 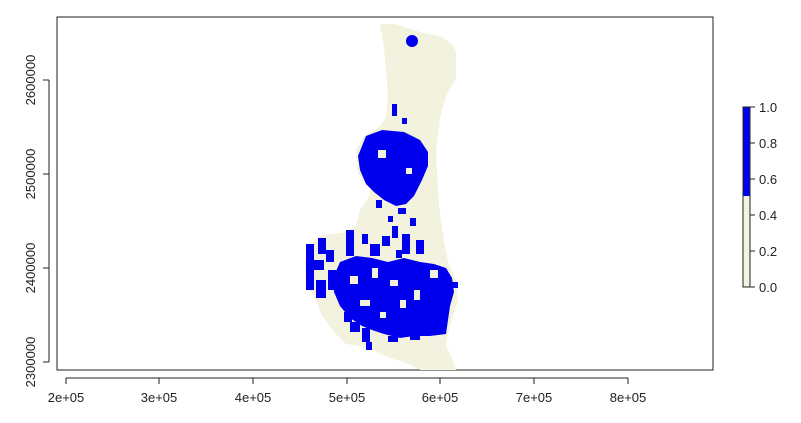 What do you see at coordinates (394, 297) in the screenshot?
I see `high-blob-south` at bounding box center [394, 297].